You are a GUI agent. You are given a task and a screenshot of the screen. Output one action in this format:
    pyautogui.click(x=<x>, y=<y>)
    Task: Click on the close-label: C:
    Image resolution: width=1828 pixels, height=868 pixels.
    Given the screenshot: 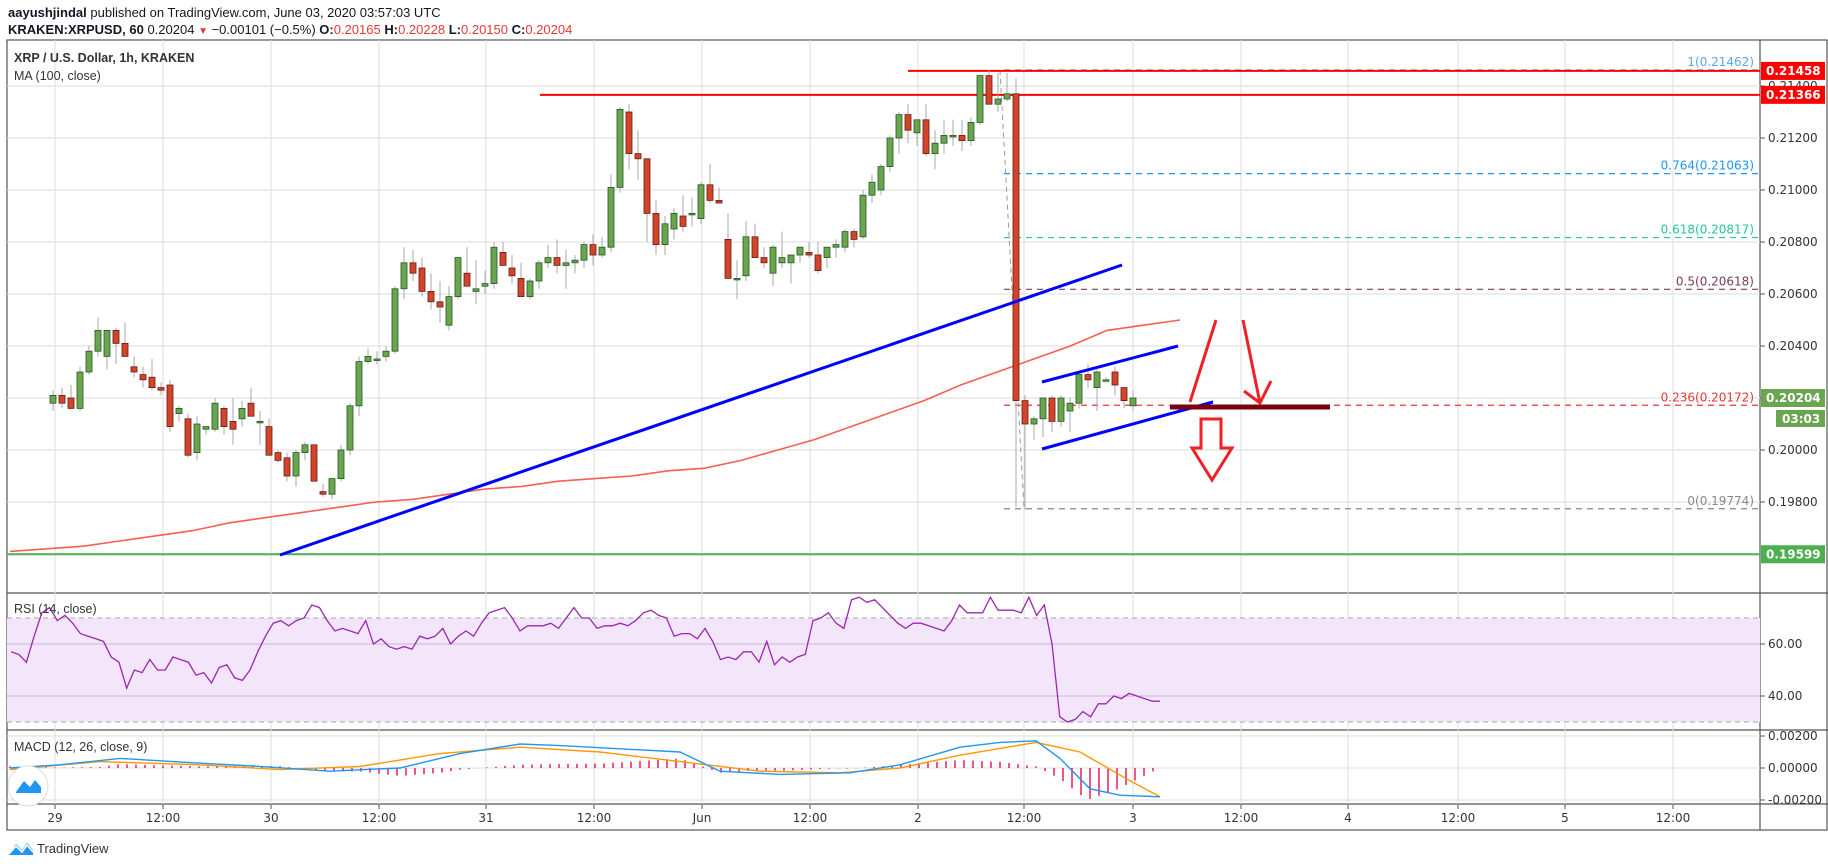 What is the action you would take?
    pyautogui.click(x=518, y=29)
    